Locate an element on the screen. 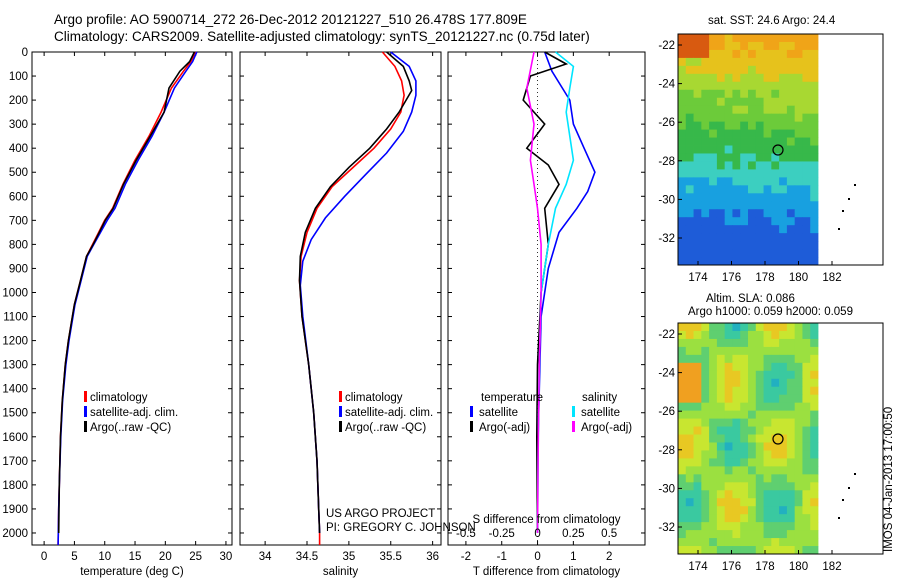 This screenshot has height=580, width=900. legend-label: climatology is located at coordinates (119, 398).